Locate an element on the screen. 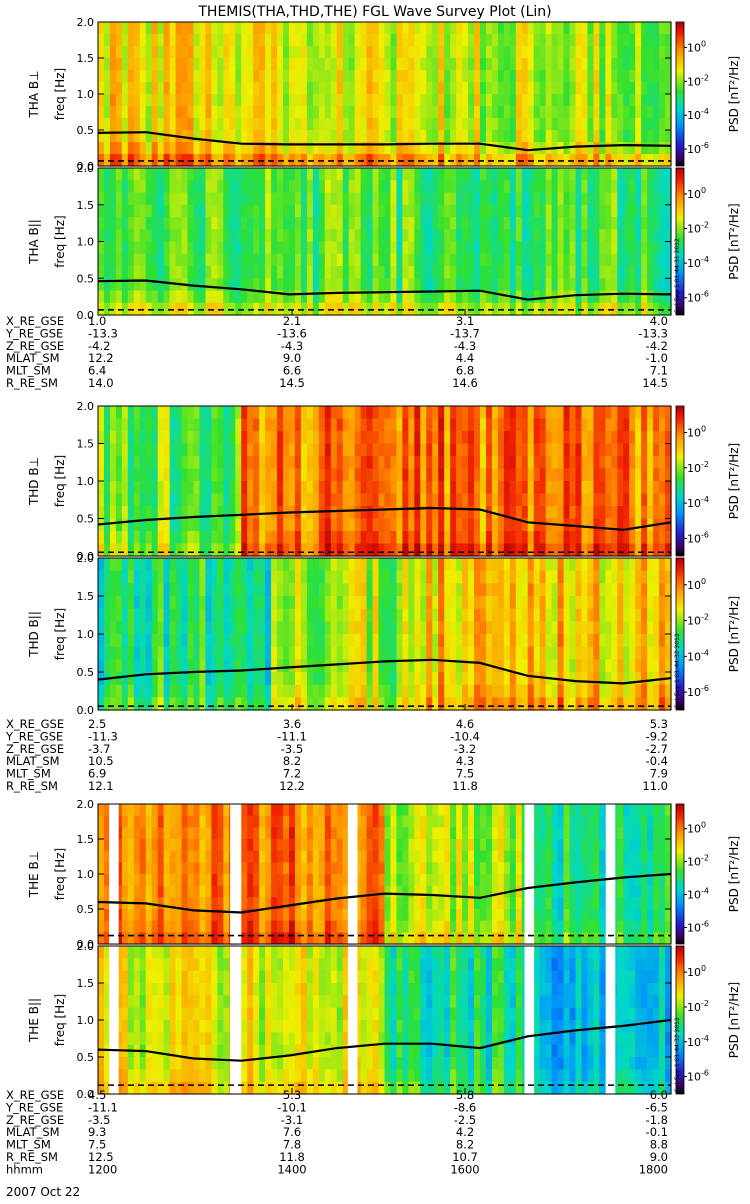  y-tick-label: 0.0 is located at coordinates (86, 710).